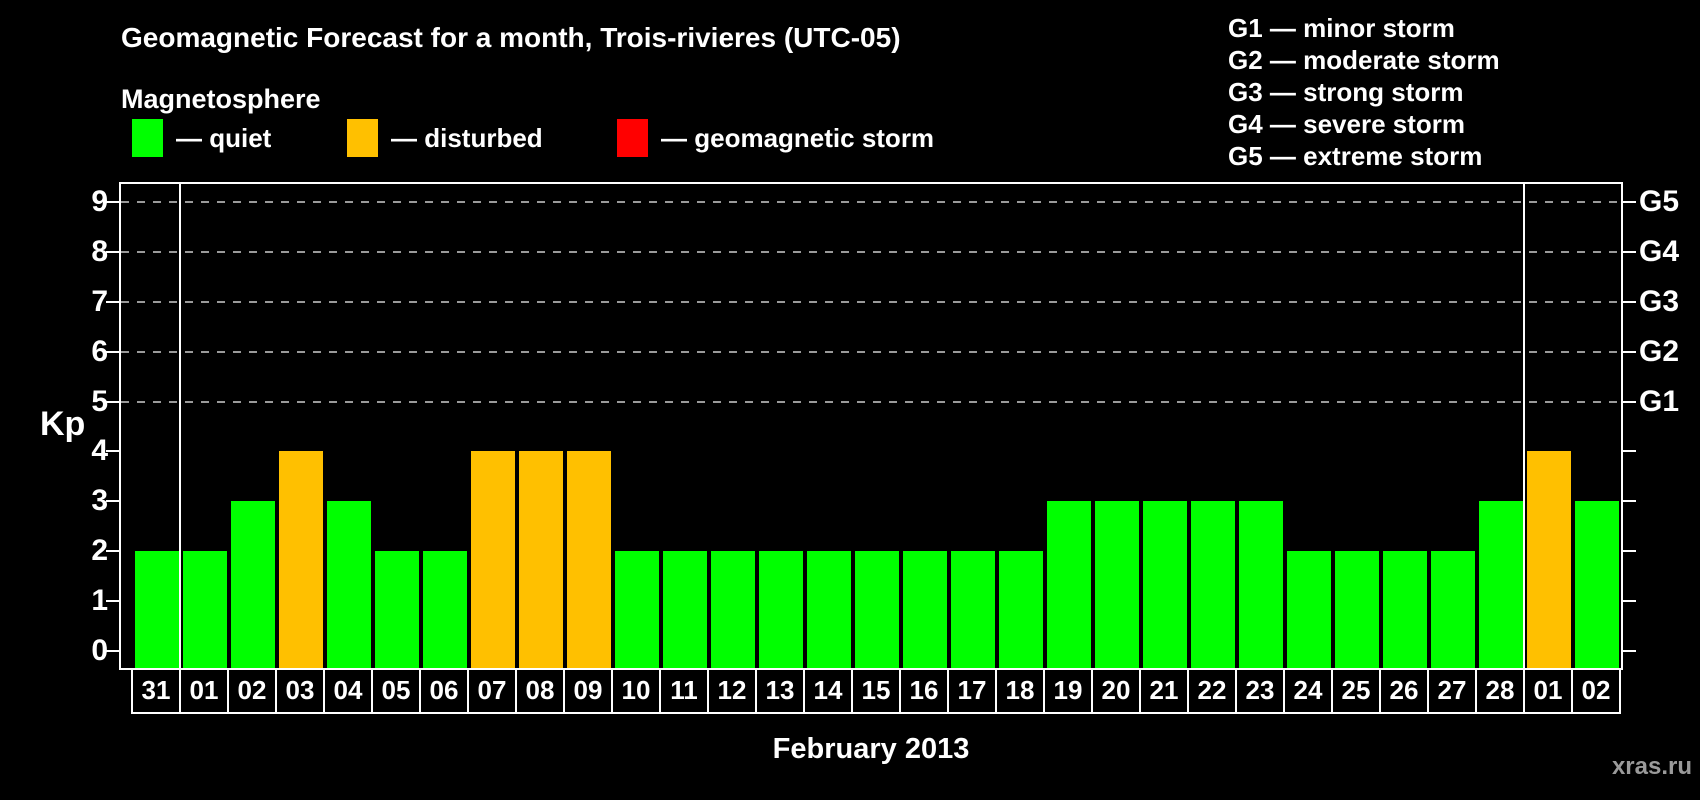  Describe the element at coordinates (221, 99) in the screenshot. I see `magnetosphere-label: Magnetosphere` at that location.